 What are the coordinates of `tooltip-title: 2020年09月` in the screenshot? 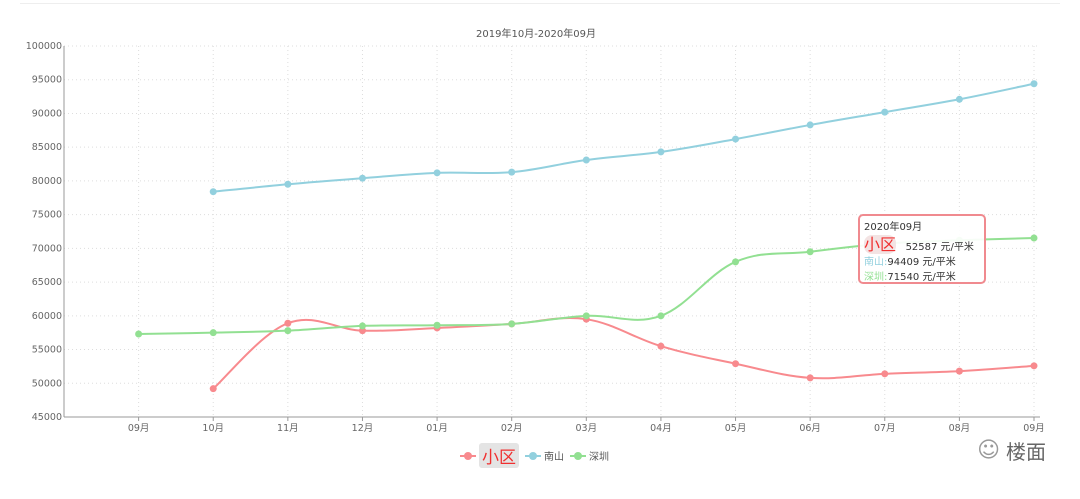 It's located at (893, 227).